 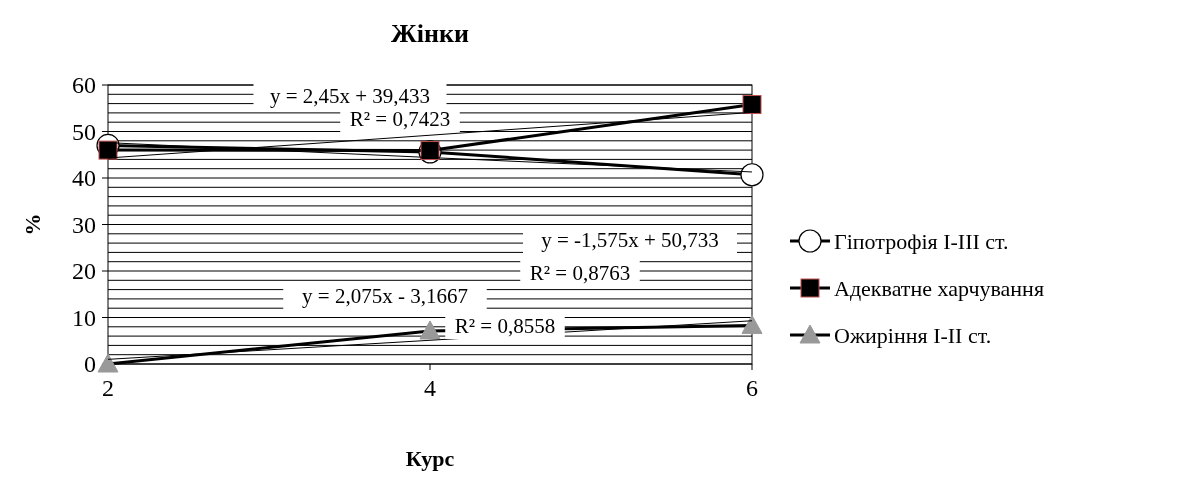 What do you see at coordinates (84, 317) in the screenshot?
I see `y-tick-label: 10` at bounding box center [84, 317].